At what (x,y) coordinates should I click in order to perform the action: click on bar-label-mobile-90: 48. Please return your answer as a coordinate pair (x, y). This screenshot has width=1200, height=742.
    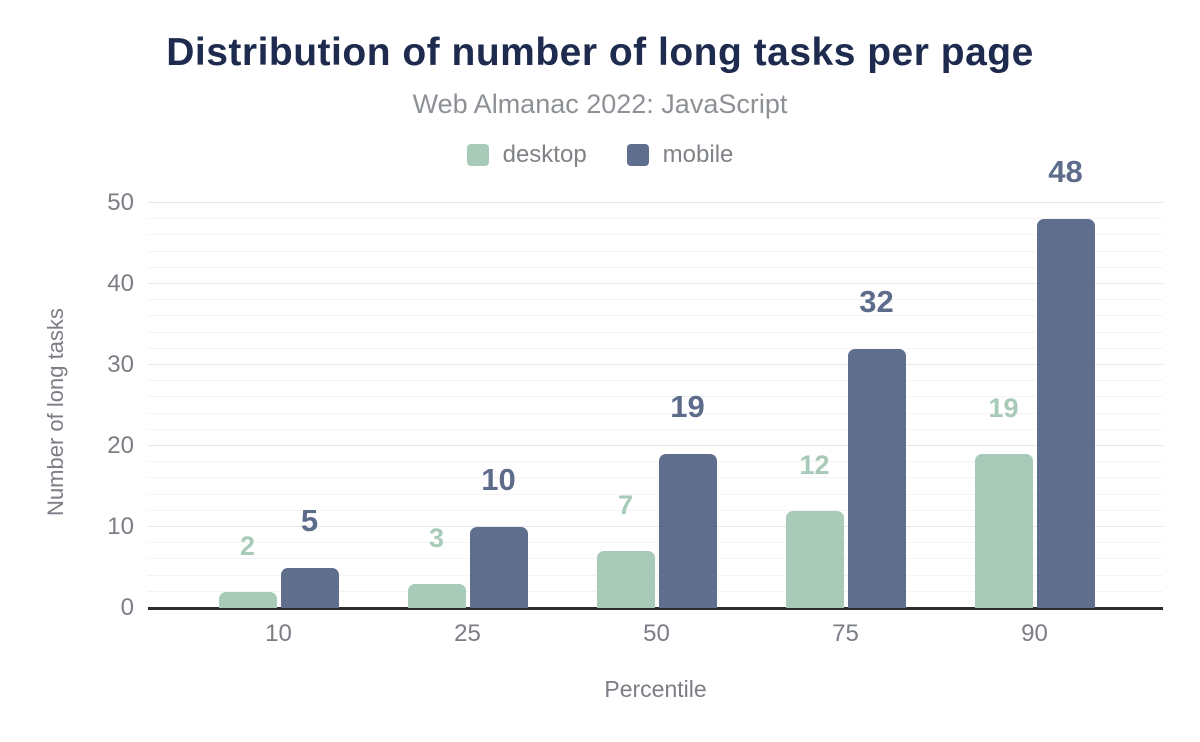
    Looking at the image, I should click on (1065, 172).